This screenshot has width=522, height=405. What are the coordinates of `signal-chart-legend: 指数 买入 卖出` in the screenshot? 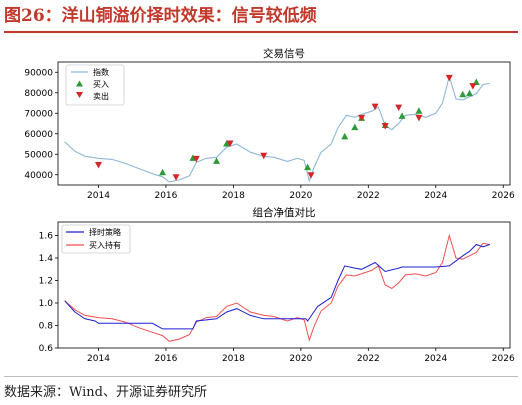 It's located at (95, 85).